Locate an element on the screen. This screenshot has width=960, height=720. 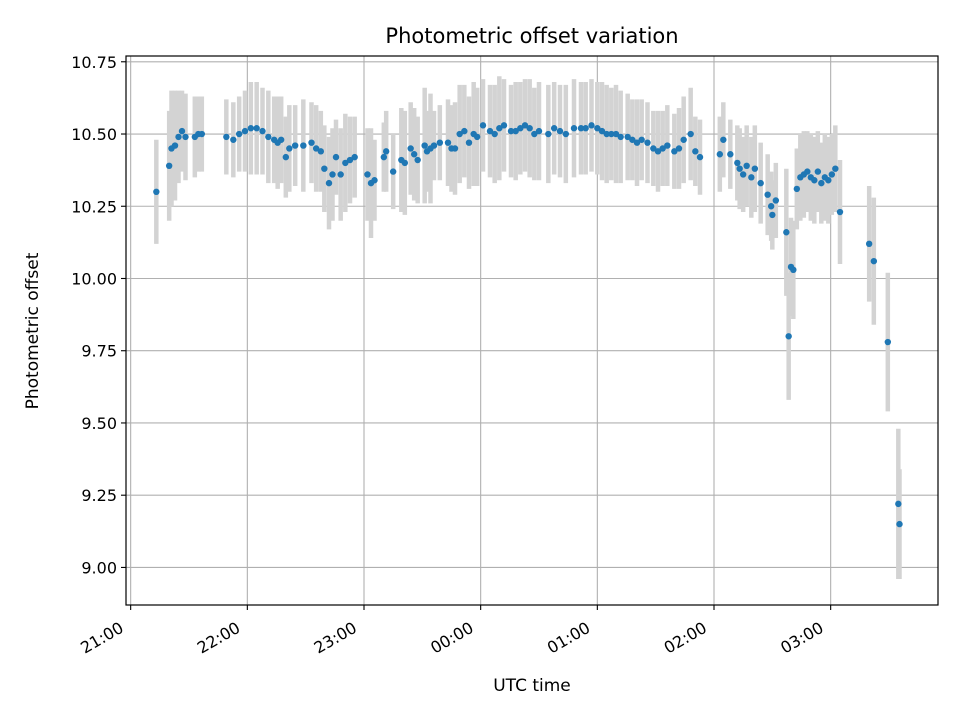
y-tick-label: 10.50 is located at coordinates (94, 134).